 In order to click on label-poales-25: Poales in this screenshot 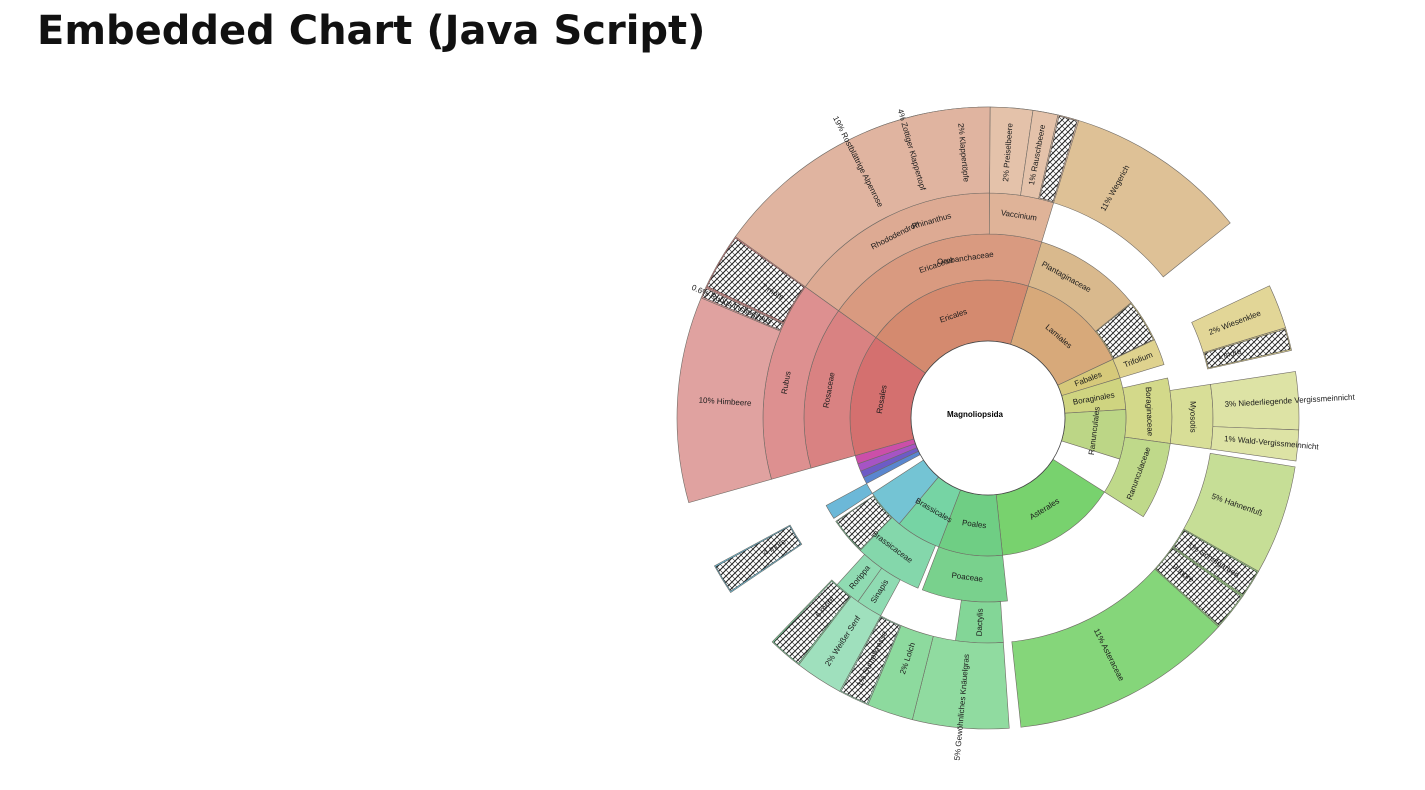, I will do `click(973, 524)`.